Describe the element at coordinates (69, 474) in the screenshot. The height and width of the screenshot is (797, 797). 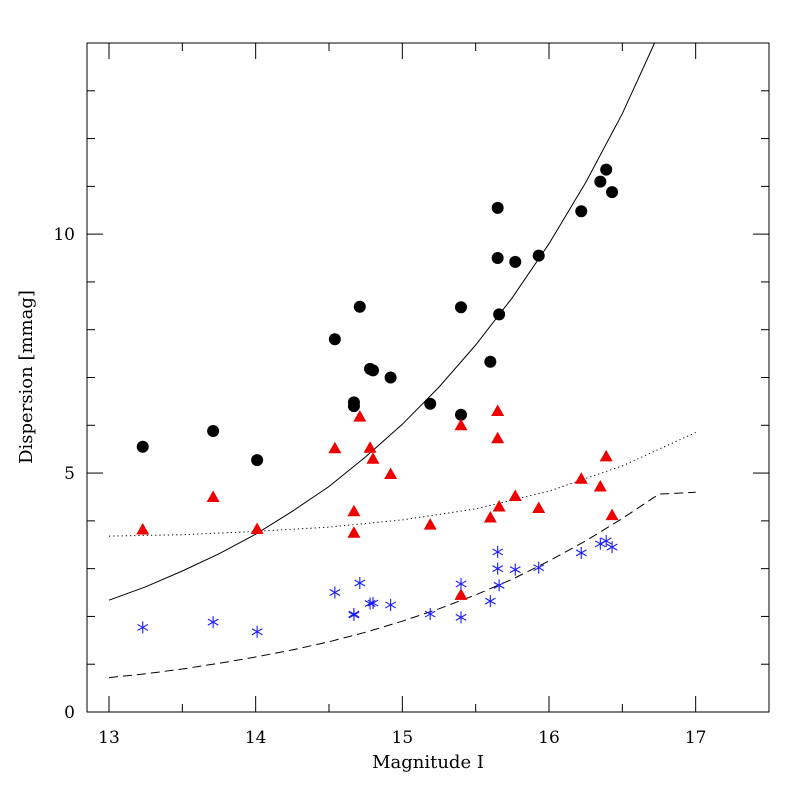
I see `y-tick-label: 5` at that location.